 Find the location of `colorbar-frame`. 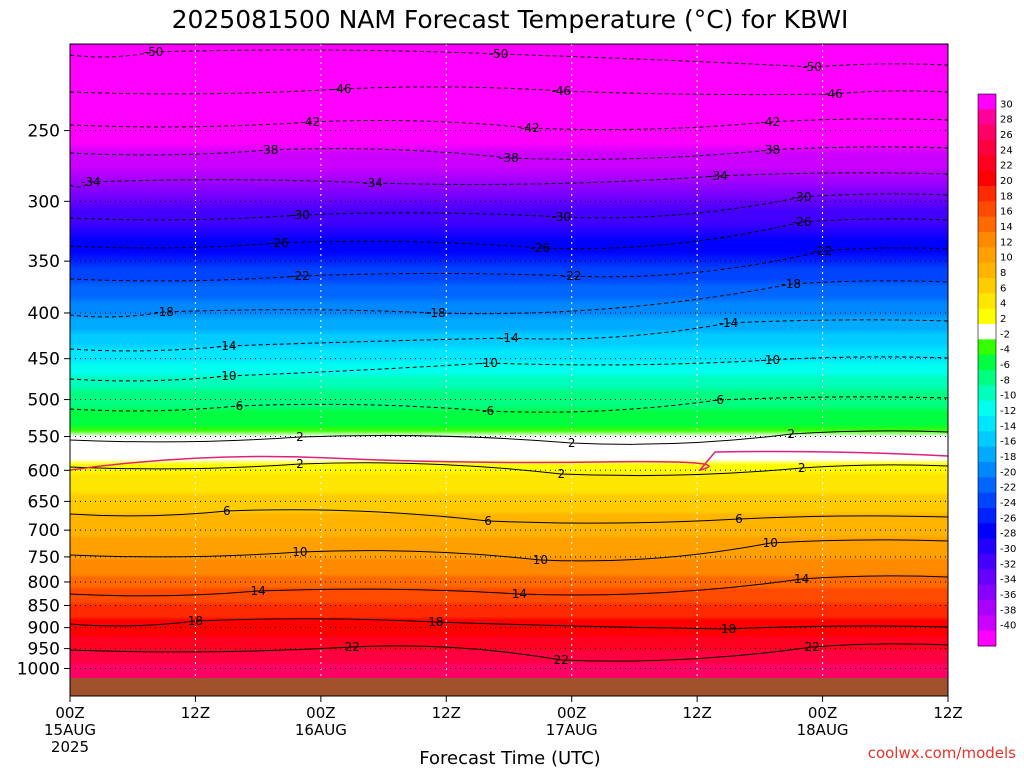

colorbar-frame is located at coordinates (987, 370).